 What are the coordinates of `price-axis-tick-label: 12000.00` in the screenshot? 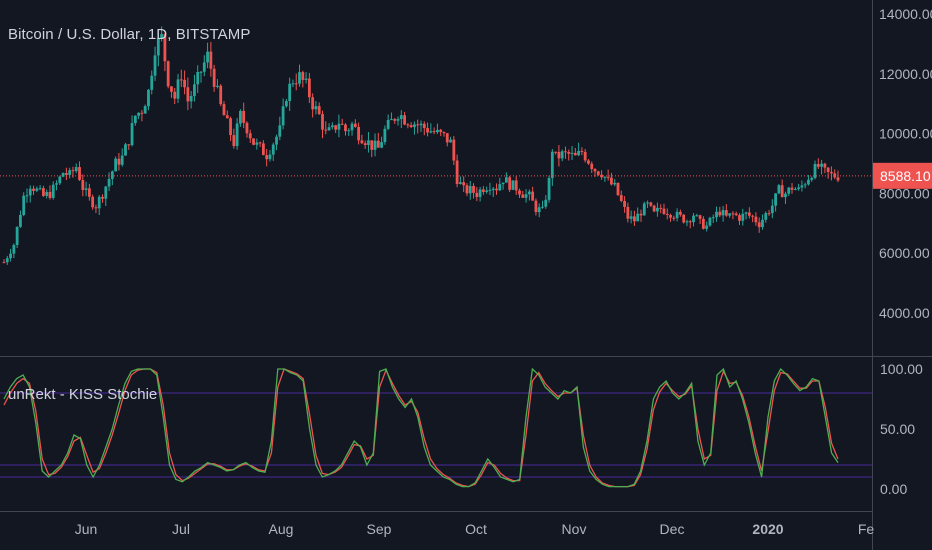 It's located at (905, 74).